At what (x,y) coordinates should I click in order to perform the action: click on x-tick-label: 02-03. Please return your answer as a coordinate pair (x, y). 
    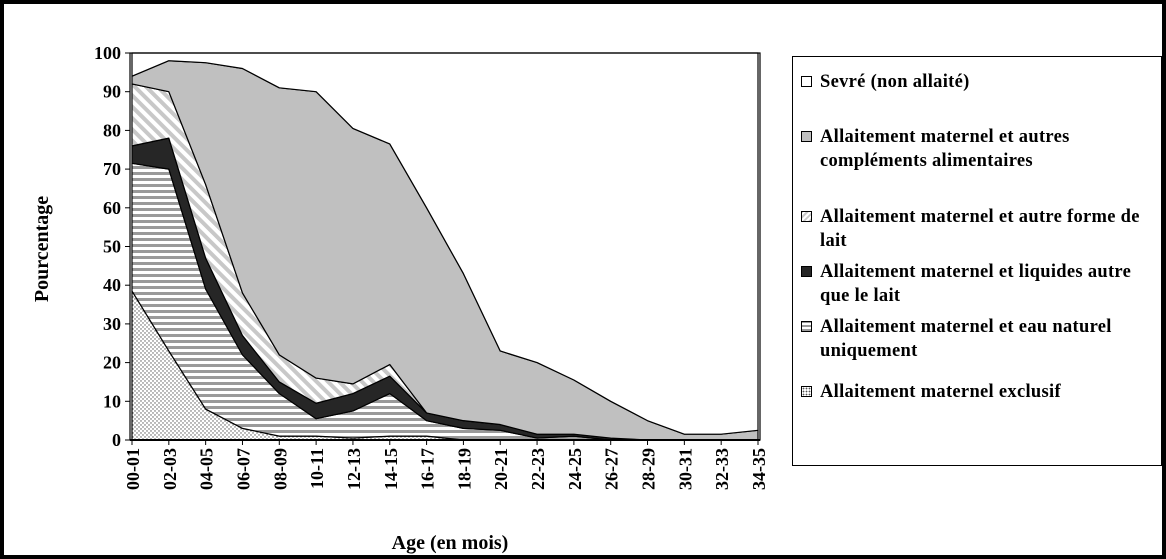
    Looking at the image, I should click on (170, 469).